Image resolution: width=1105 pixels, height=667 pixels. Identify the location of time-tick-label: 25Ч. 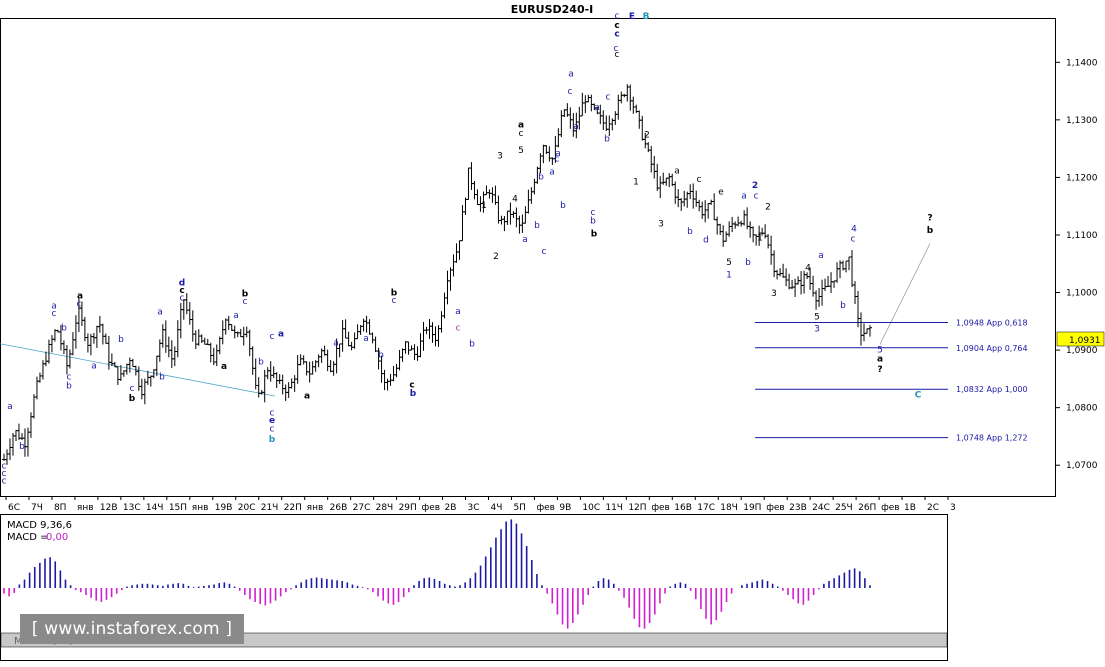
(844, 508).